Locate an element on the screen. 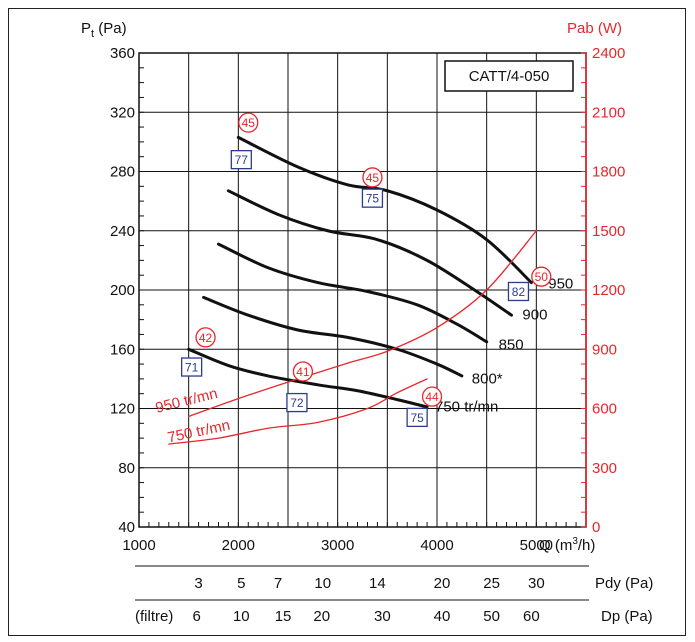  y-tick-label: 40 is located at coordinates (126, 527).